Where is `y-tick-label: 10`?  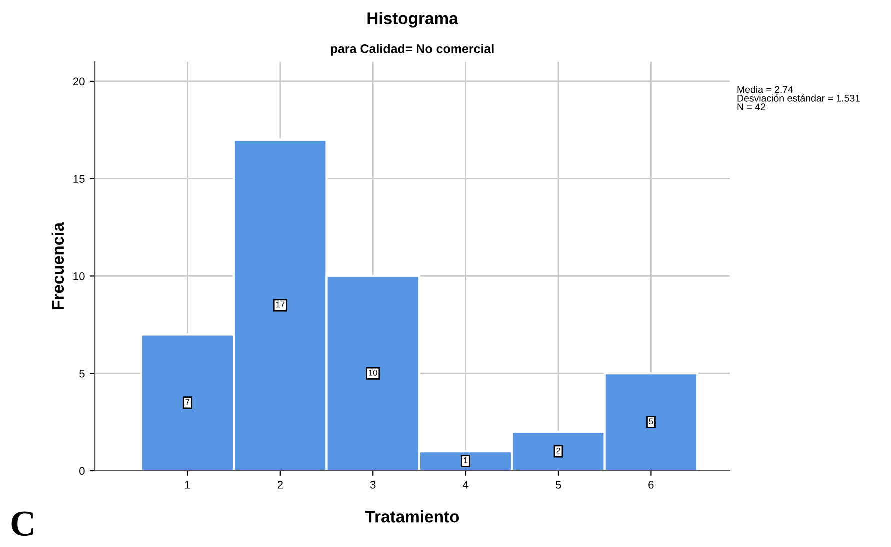 y-tick-label: 10 is located at coordinates (79, 276).